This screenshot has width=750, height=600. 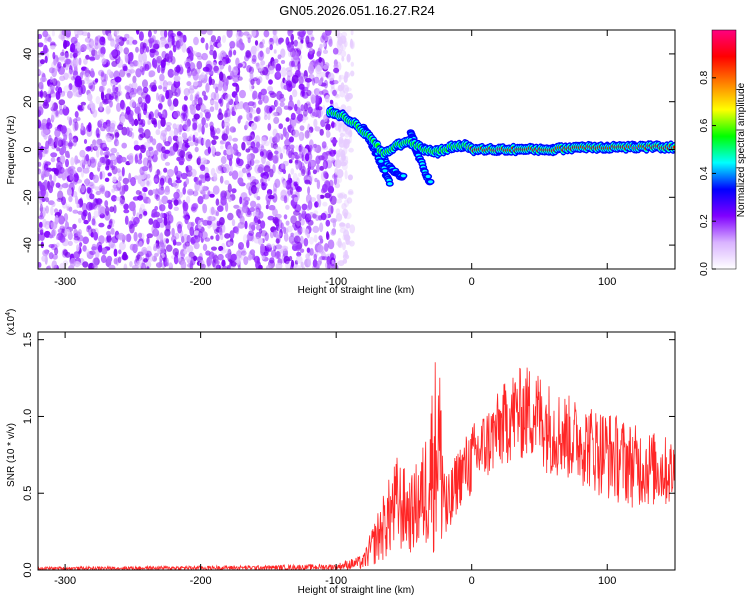 What do you see at coordinates (28, 245) in the screenshot?
I see `y-tick-label: -40` at bounding box center [28, 245].